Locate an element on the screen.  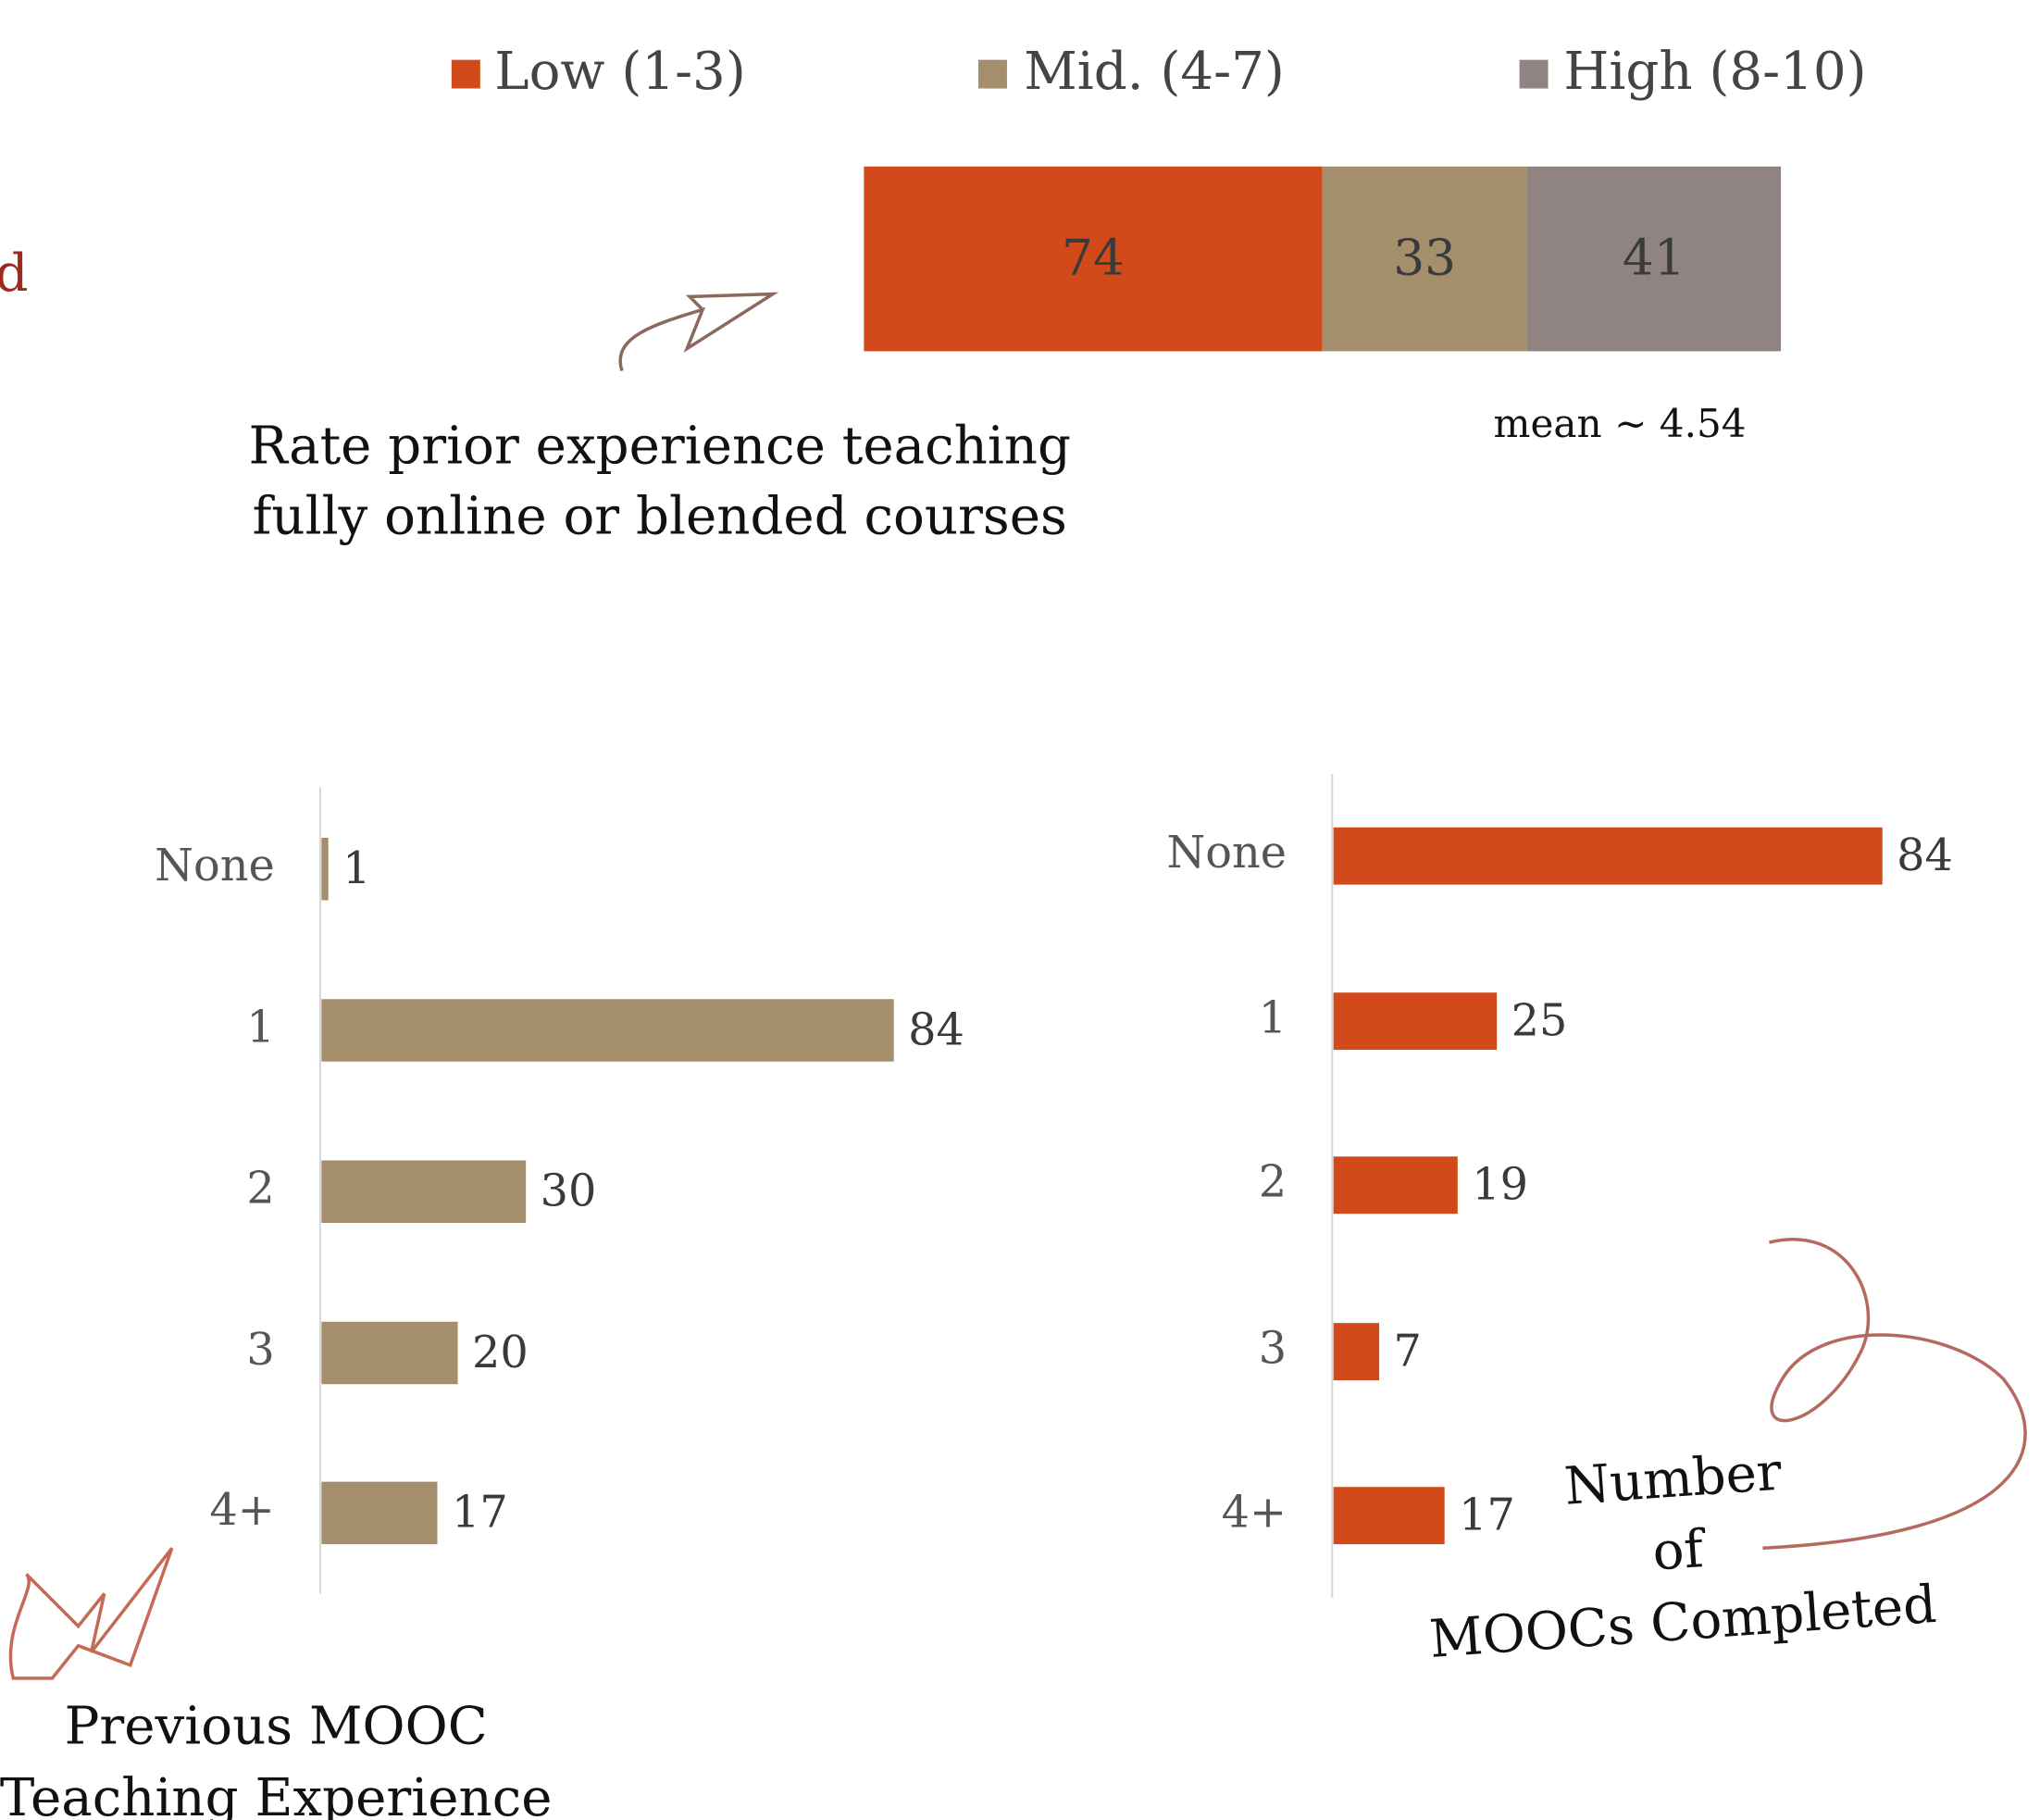
data-label: 25 is located at coordinates (1539, 1020).